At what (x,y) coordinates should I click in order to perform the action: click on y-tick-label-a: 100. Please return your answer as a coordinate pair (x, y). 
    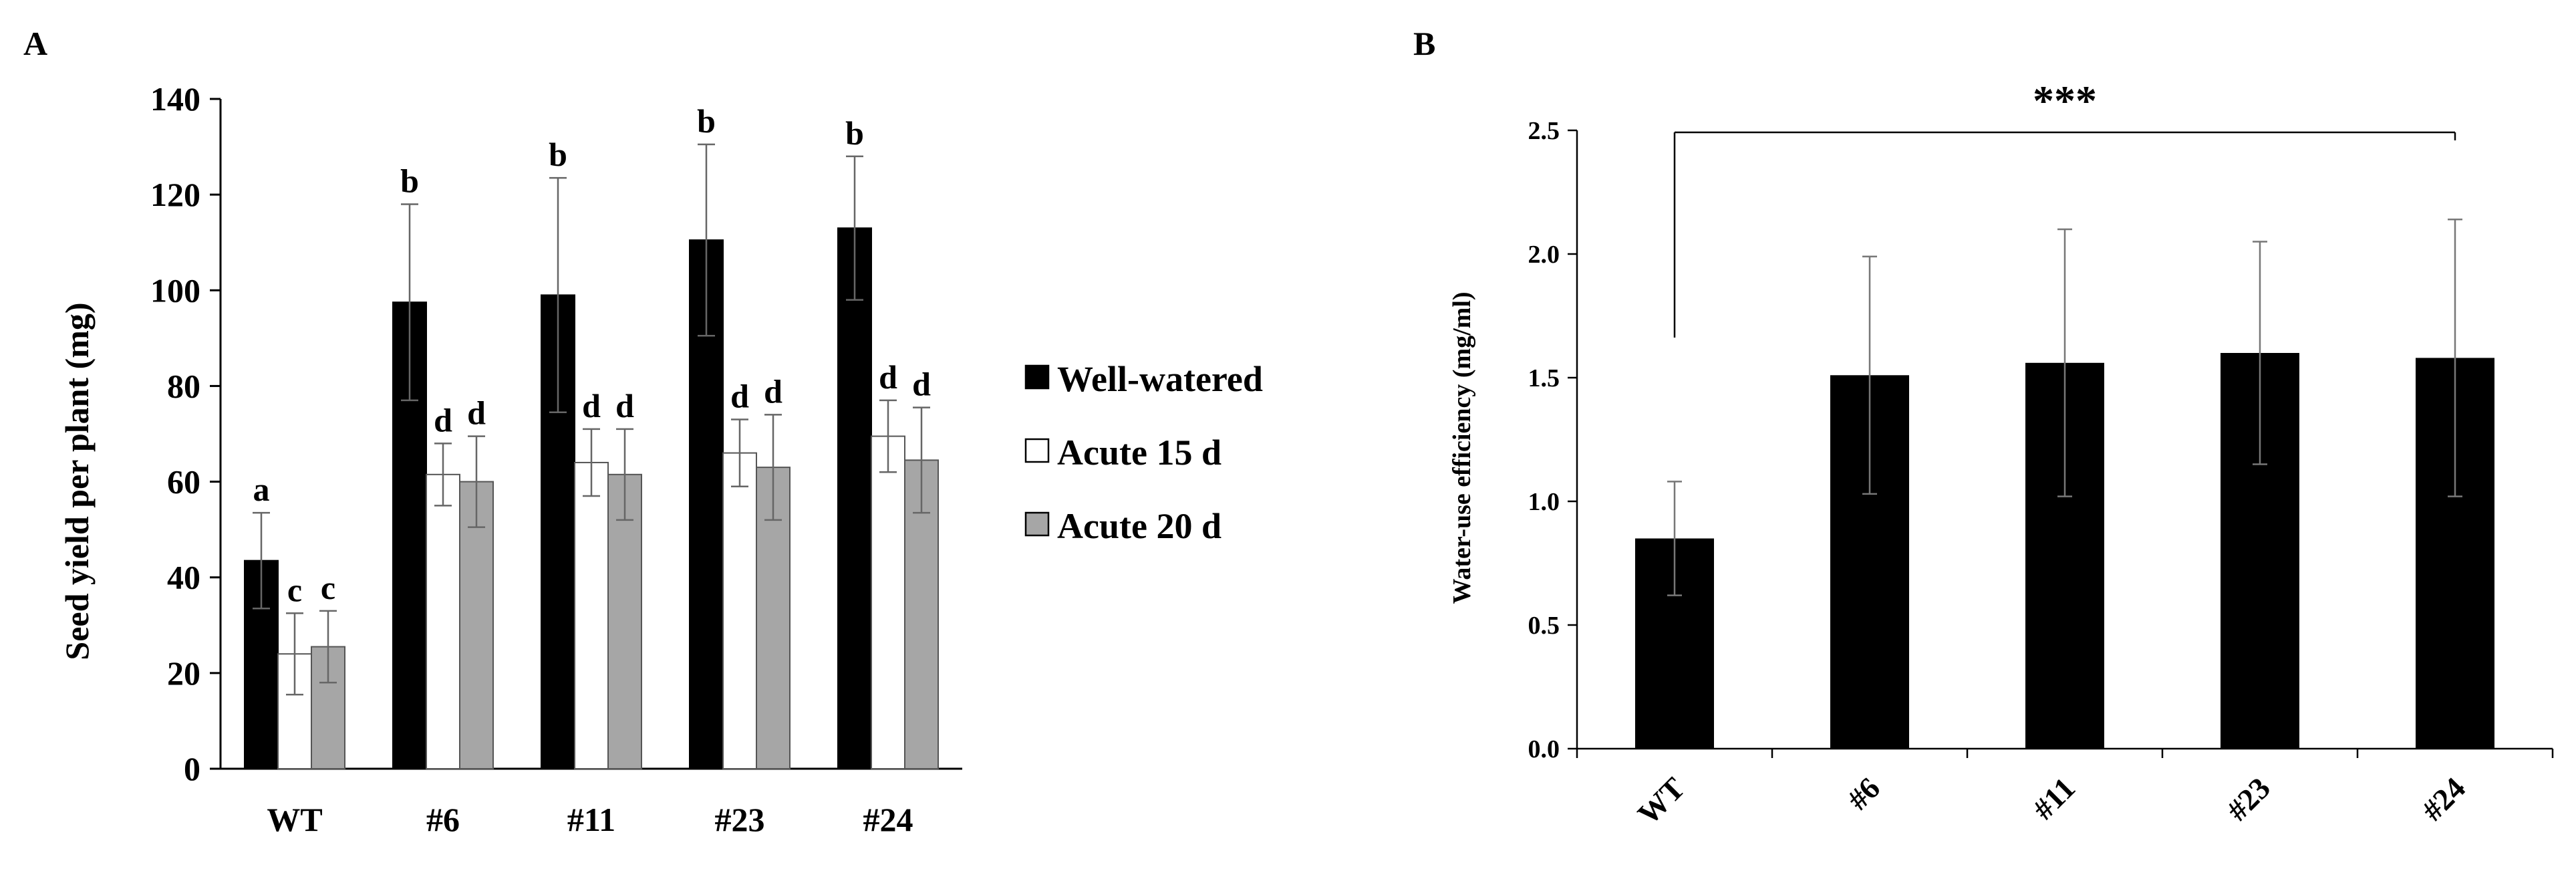
    Looking at the image, I should click on (175, 290).